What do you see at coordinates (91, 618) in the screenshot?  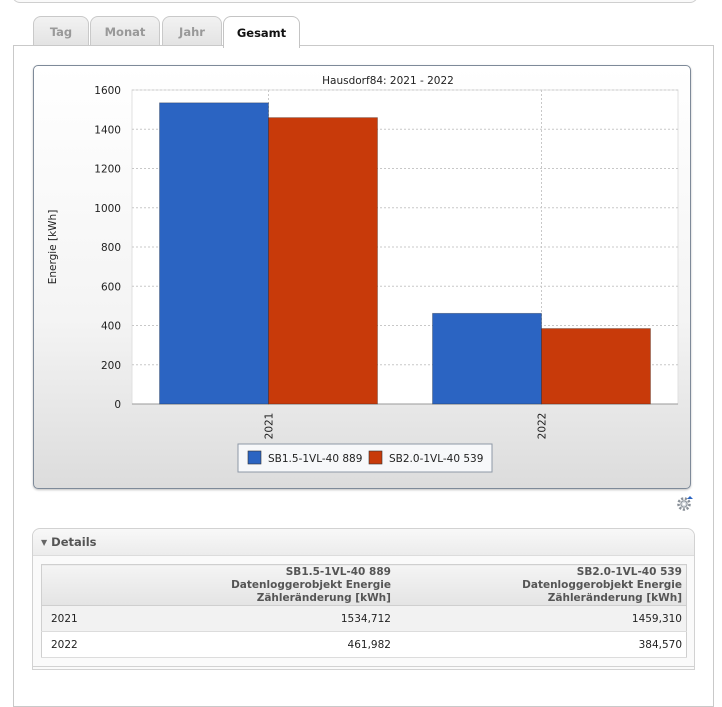 I see `row-label: 2021` at bounding box center [91, 618].